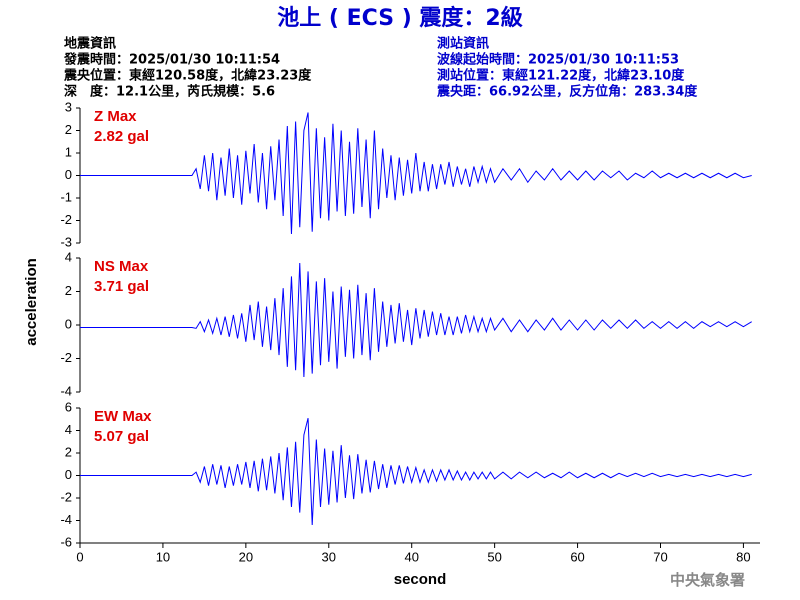 This screenshot has width=800, height=600. What do you see at coordinates (577, 556) in the screenshot?
I see `x-tick-label: 60` at bounding box center [577, 556].